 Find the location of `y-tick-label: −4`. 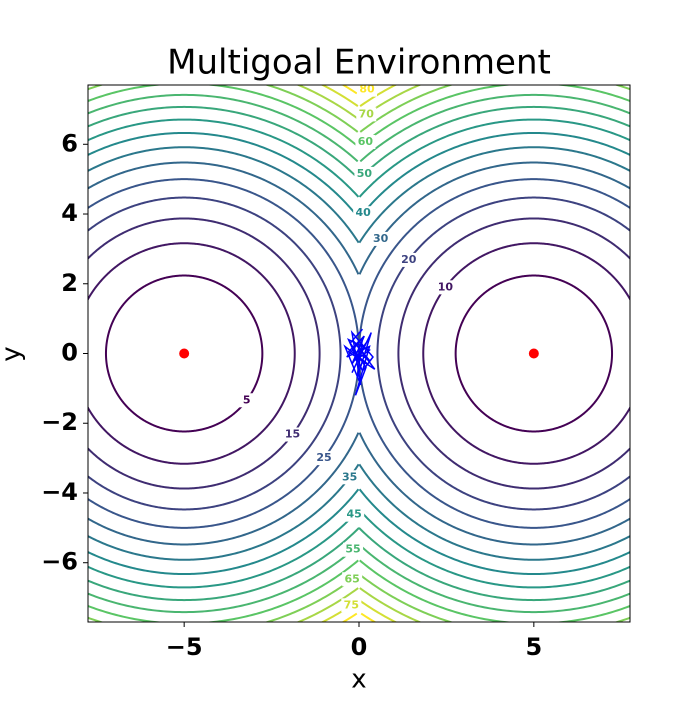

y-tick-label: −4 is located at coordinates (59, 492).